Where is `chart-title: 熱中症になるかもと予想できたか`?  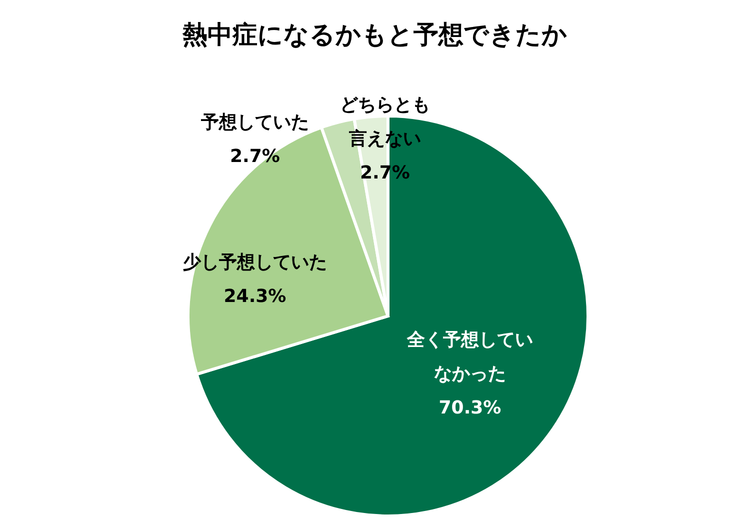
chart-title: 熱中症になるかもと予想できたか is located at coordinates (374, 35).